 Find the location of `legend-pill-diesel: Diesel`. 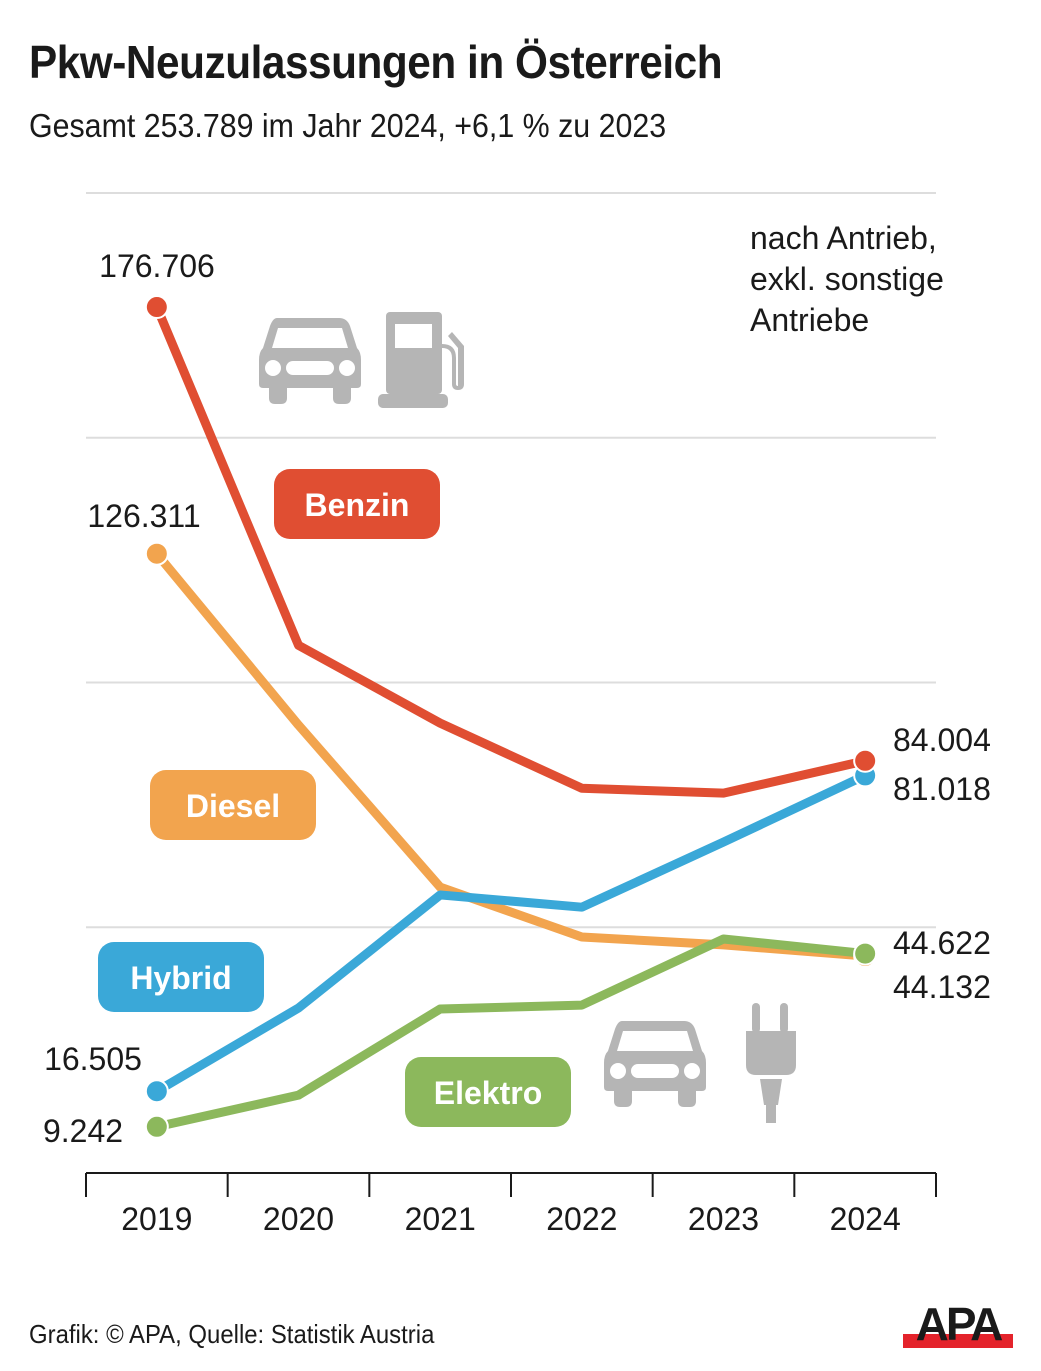

legend-pill-diesel: Diesel is located at coordinates (233, 805).